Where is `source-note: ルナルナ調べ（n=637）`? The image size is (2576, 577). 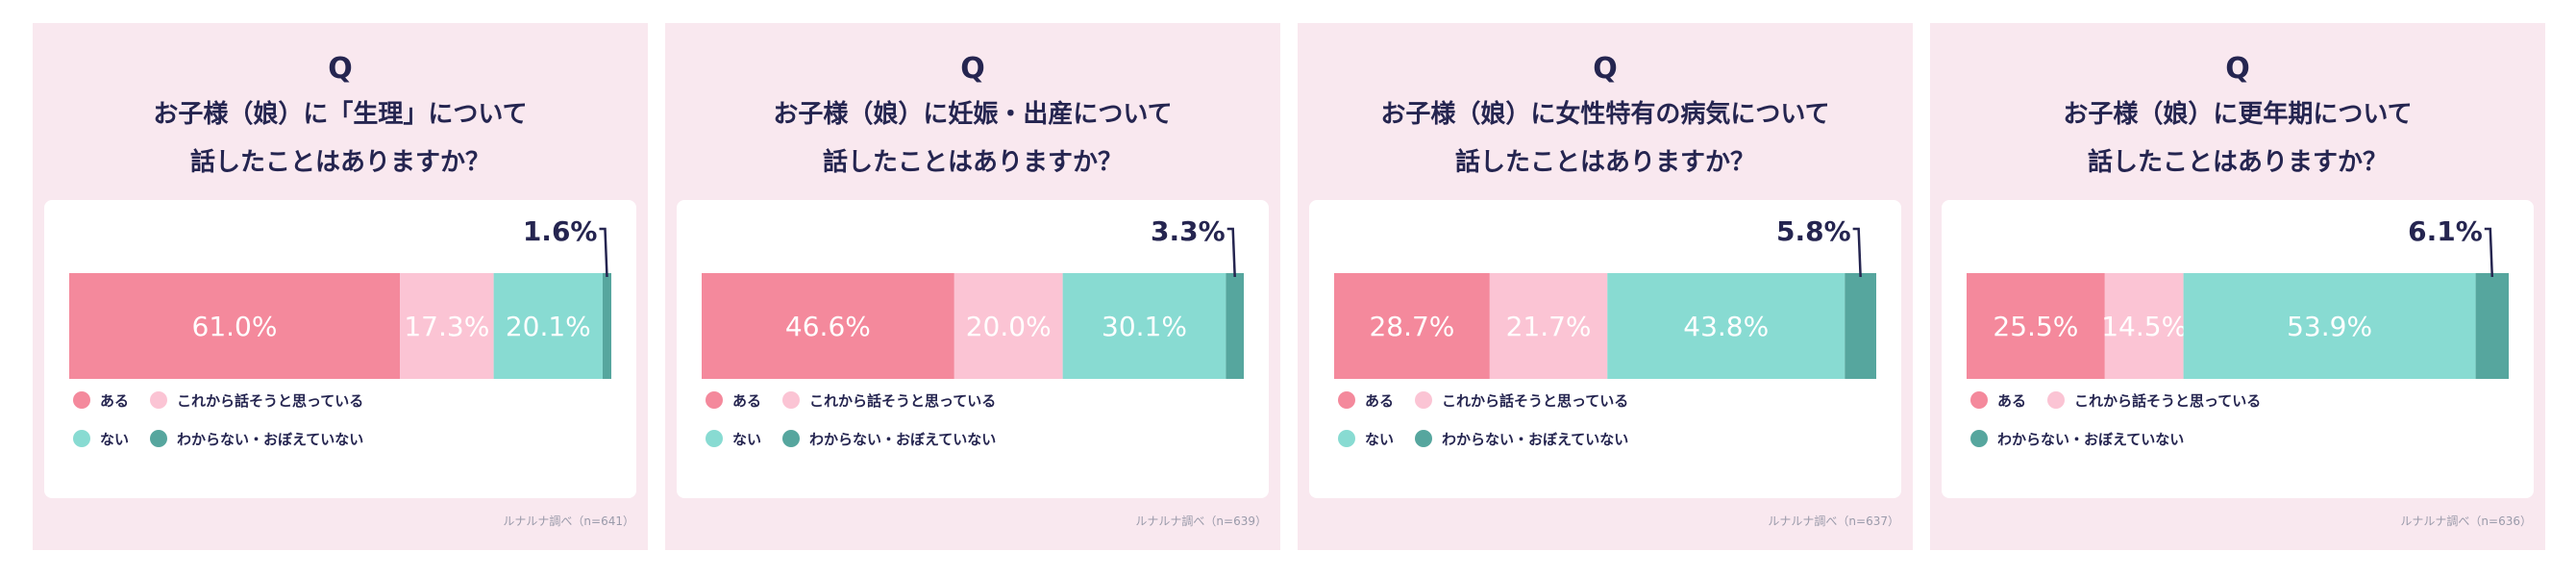
source-note: ルナルナ調べ（n=637） is located at coordinates (1833, 521).